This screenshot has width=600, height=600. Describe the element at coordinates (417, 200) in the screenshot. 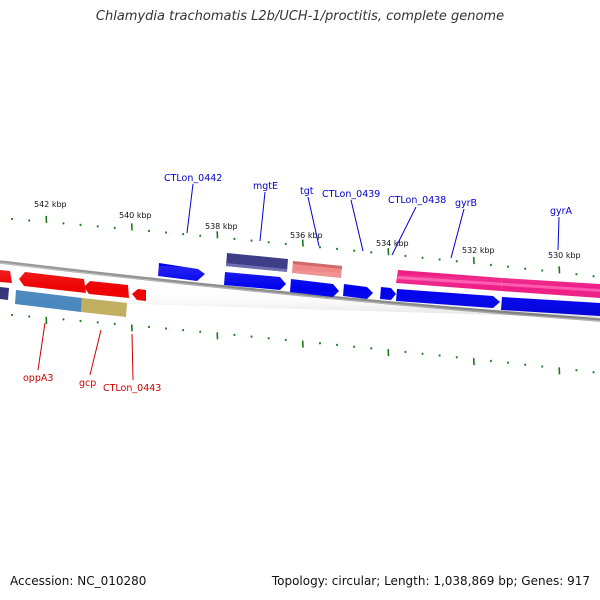

I see `gene-label-ctlon-0438: CTLon_0438` at that location.